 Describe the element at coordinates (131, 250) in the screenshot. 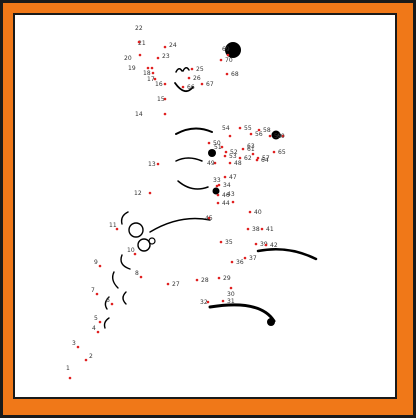

I see `dot-label-10: 10` at that location.